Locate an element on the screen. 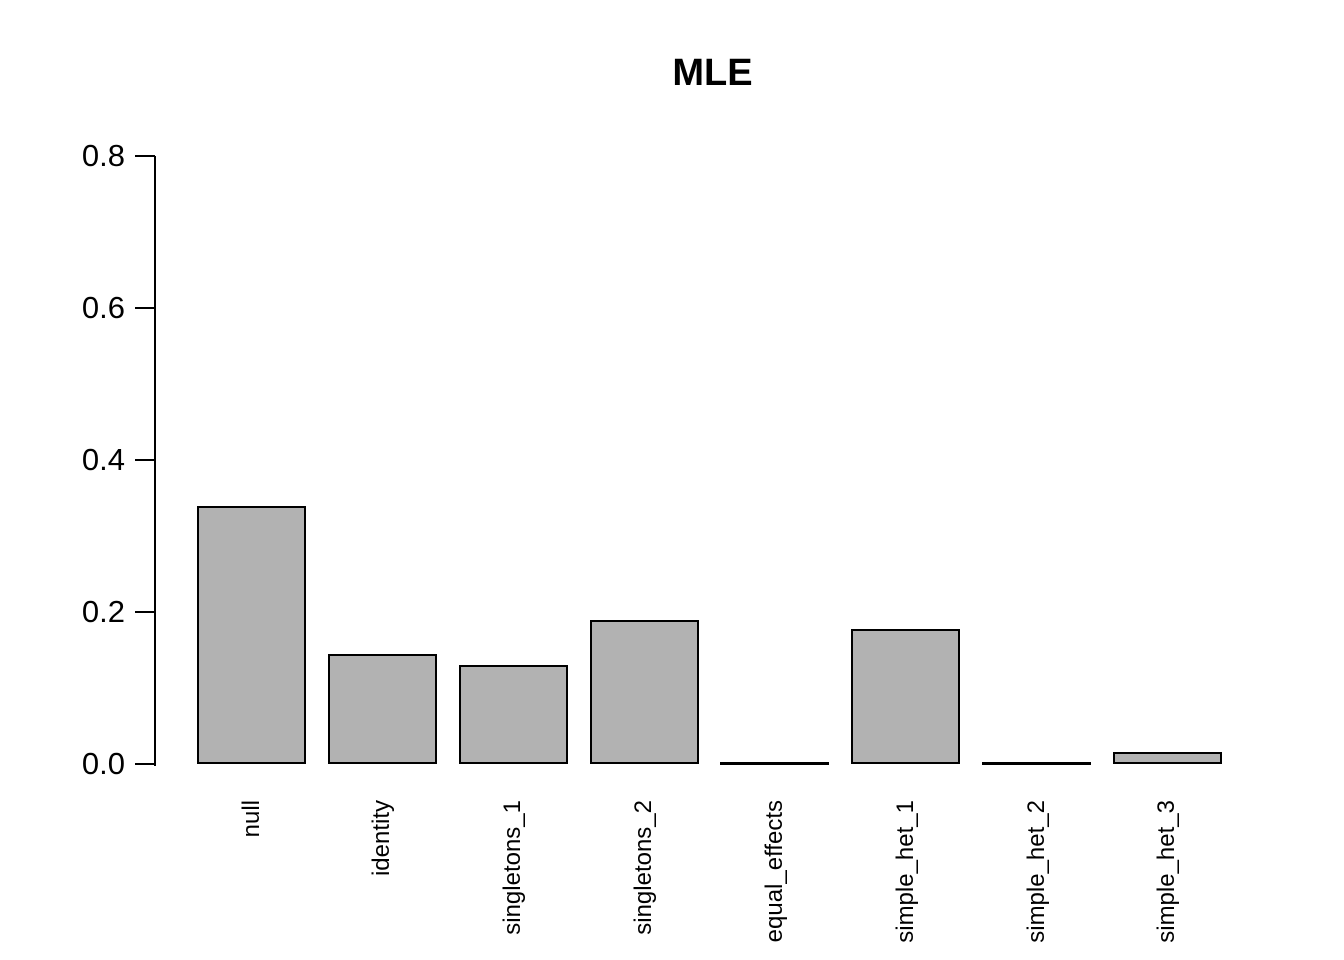  x-category-label-text: singletons_1 is located at coordinates (512, 867).